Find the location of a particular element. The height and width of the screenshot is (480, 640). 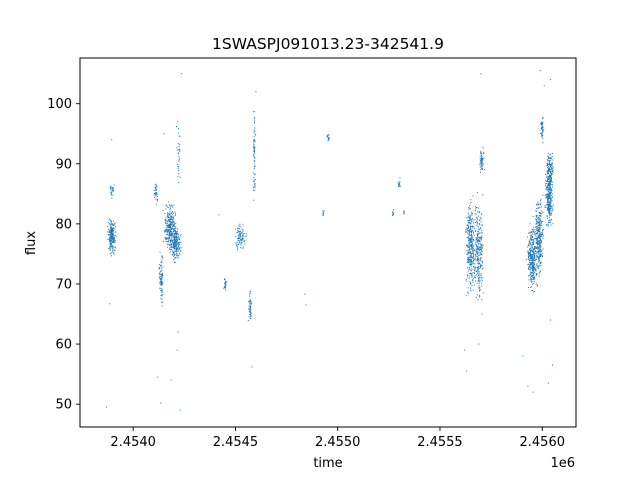

x-axis-label: time is located at coordinates (327, 463).